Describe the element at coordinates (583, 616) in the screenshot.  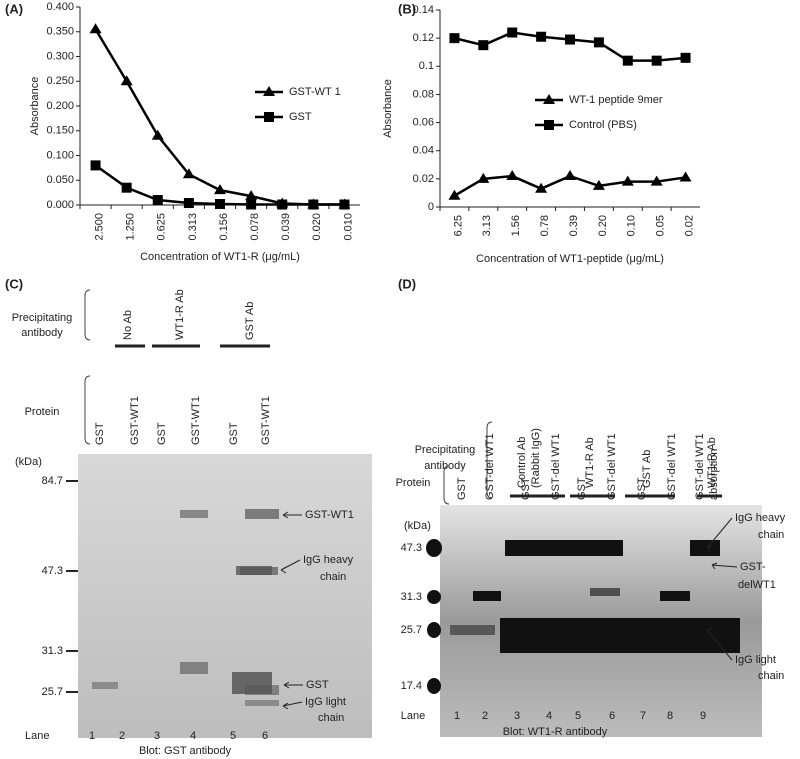
I see `bands-d` at that location.